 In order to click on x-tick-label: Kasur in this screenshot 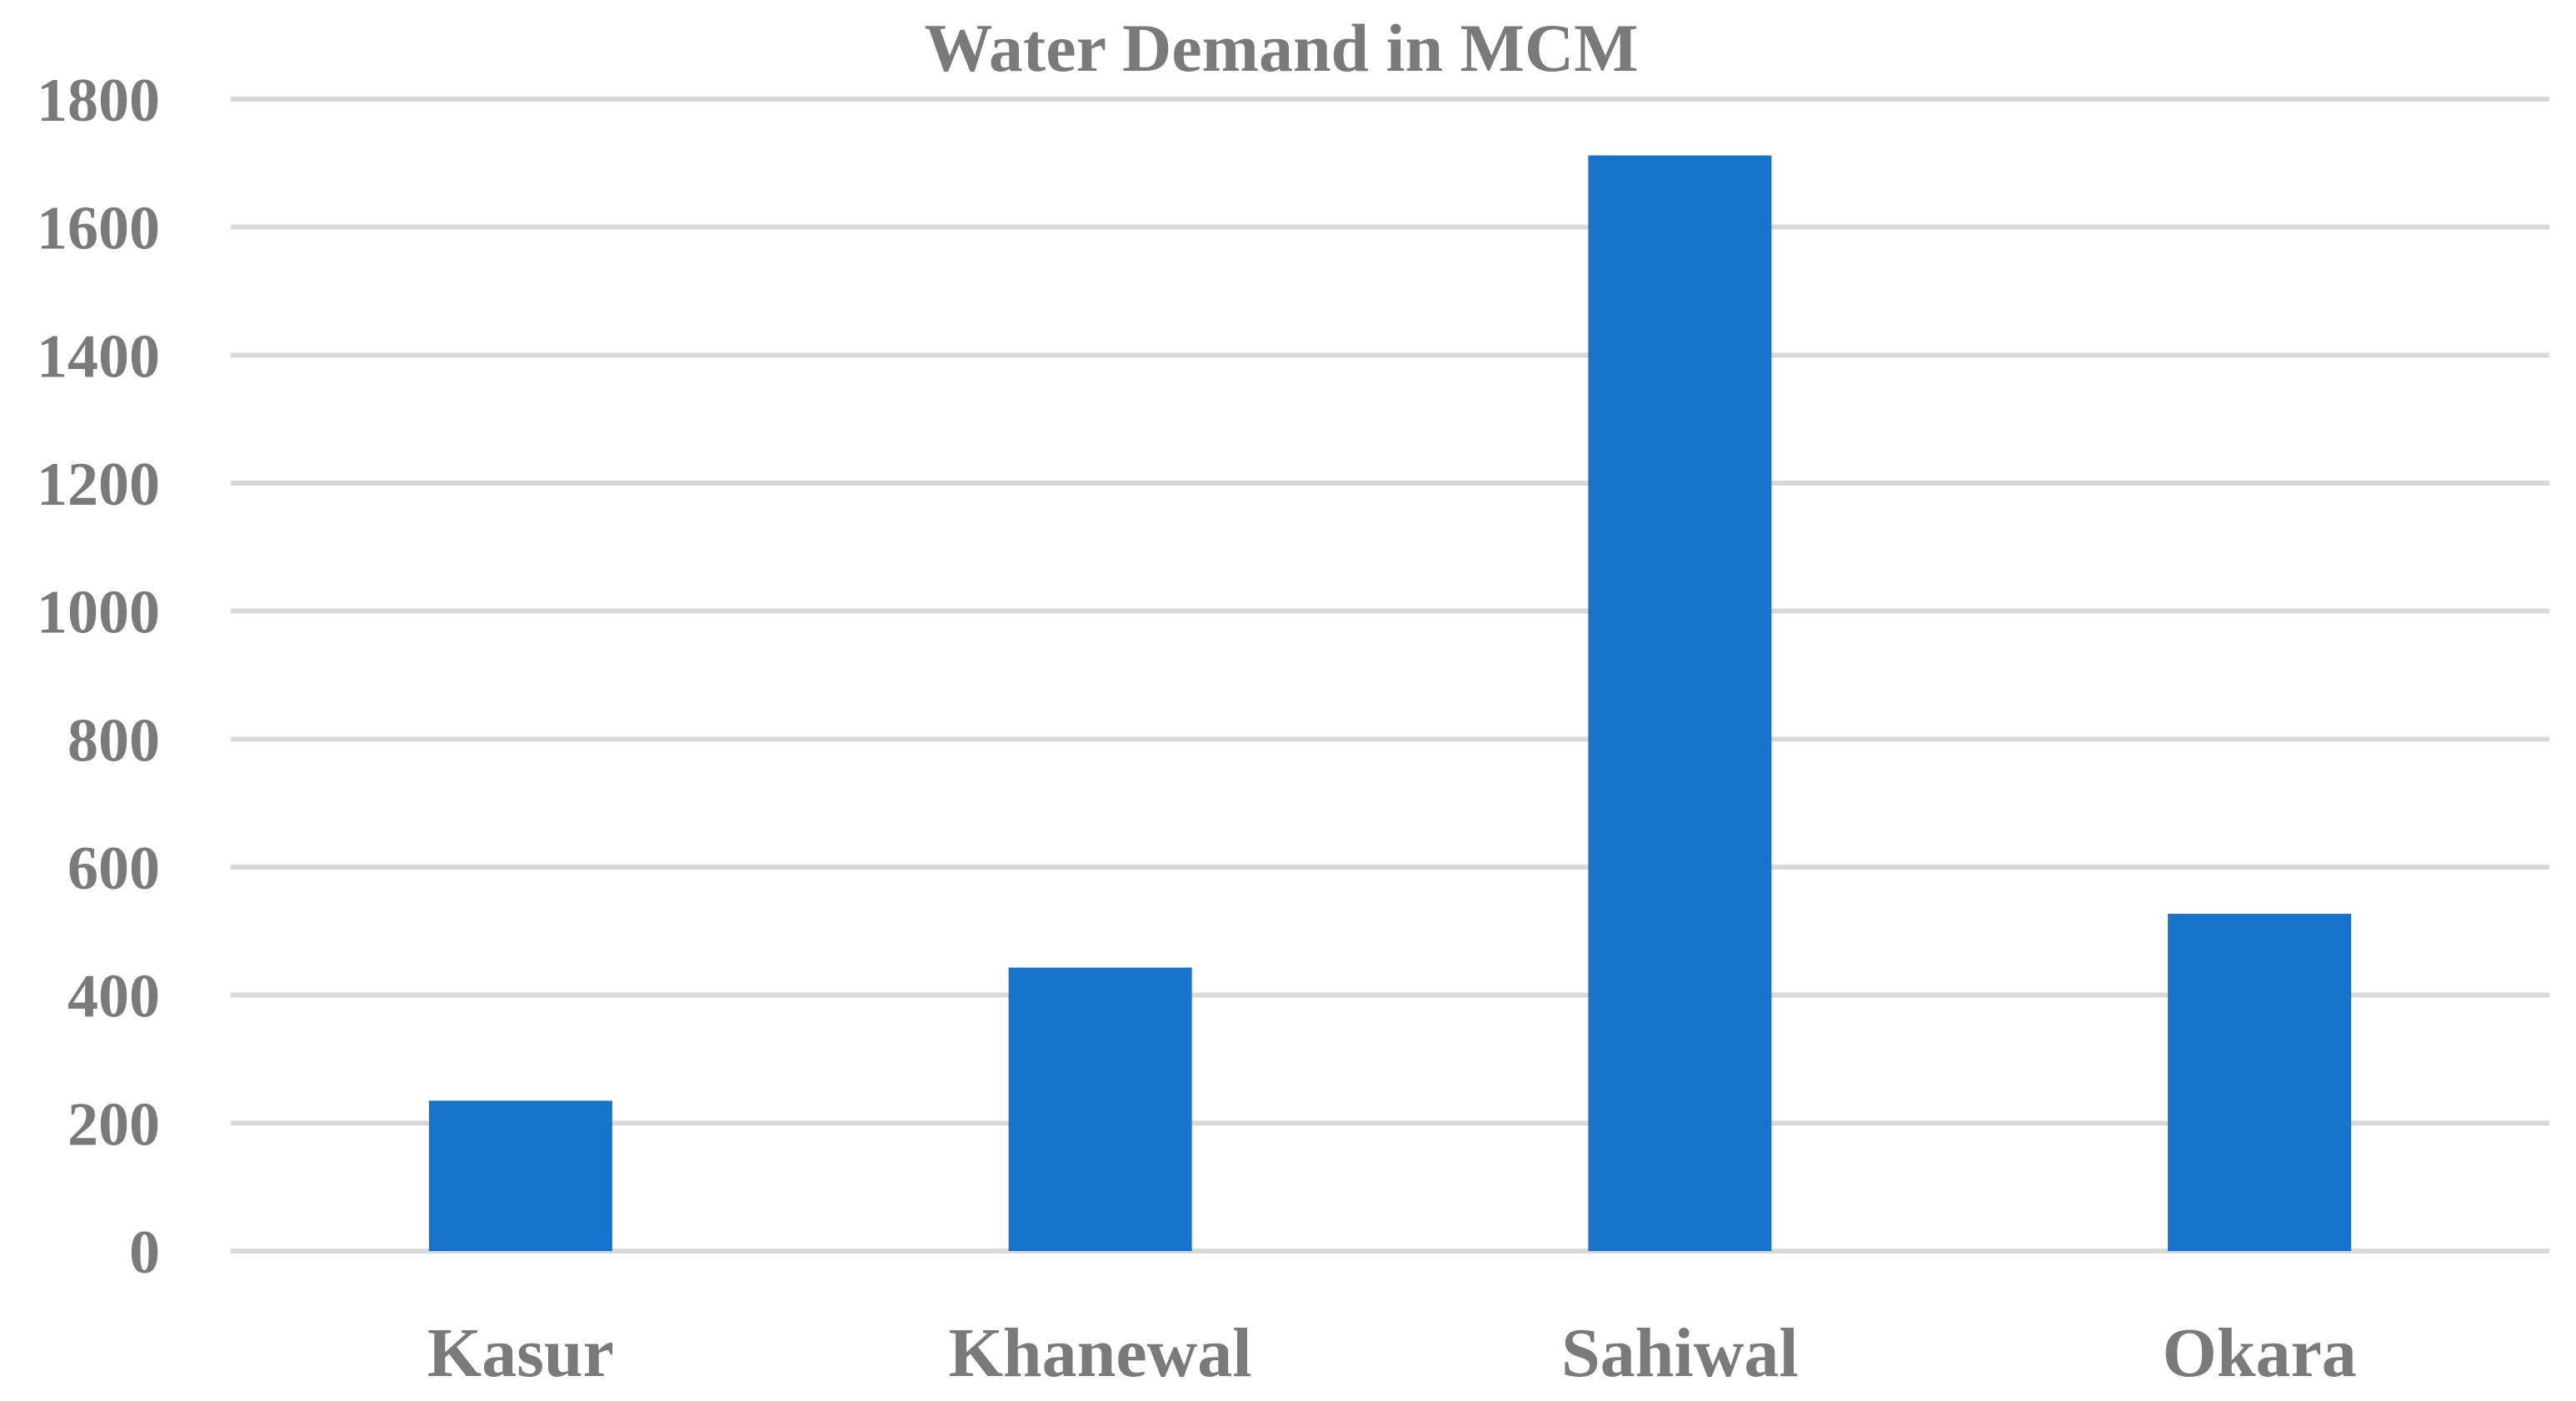, I will do `click(520, 1353)`.